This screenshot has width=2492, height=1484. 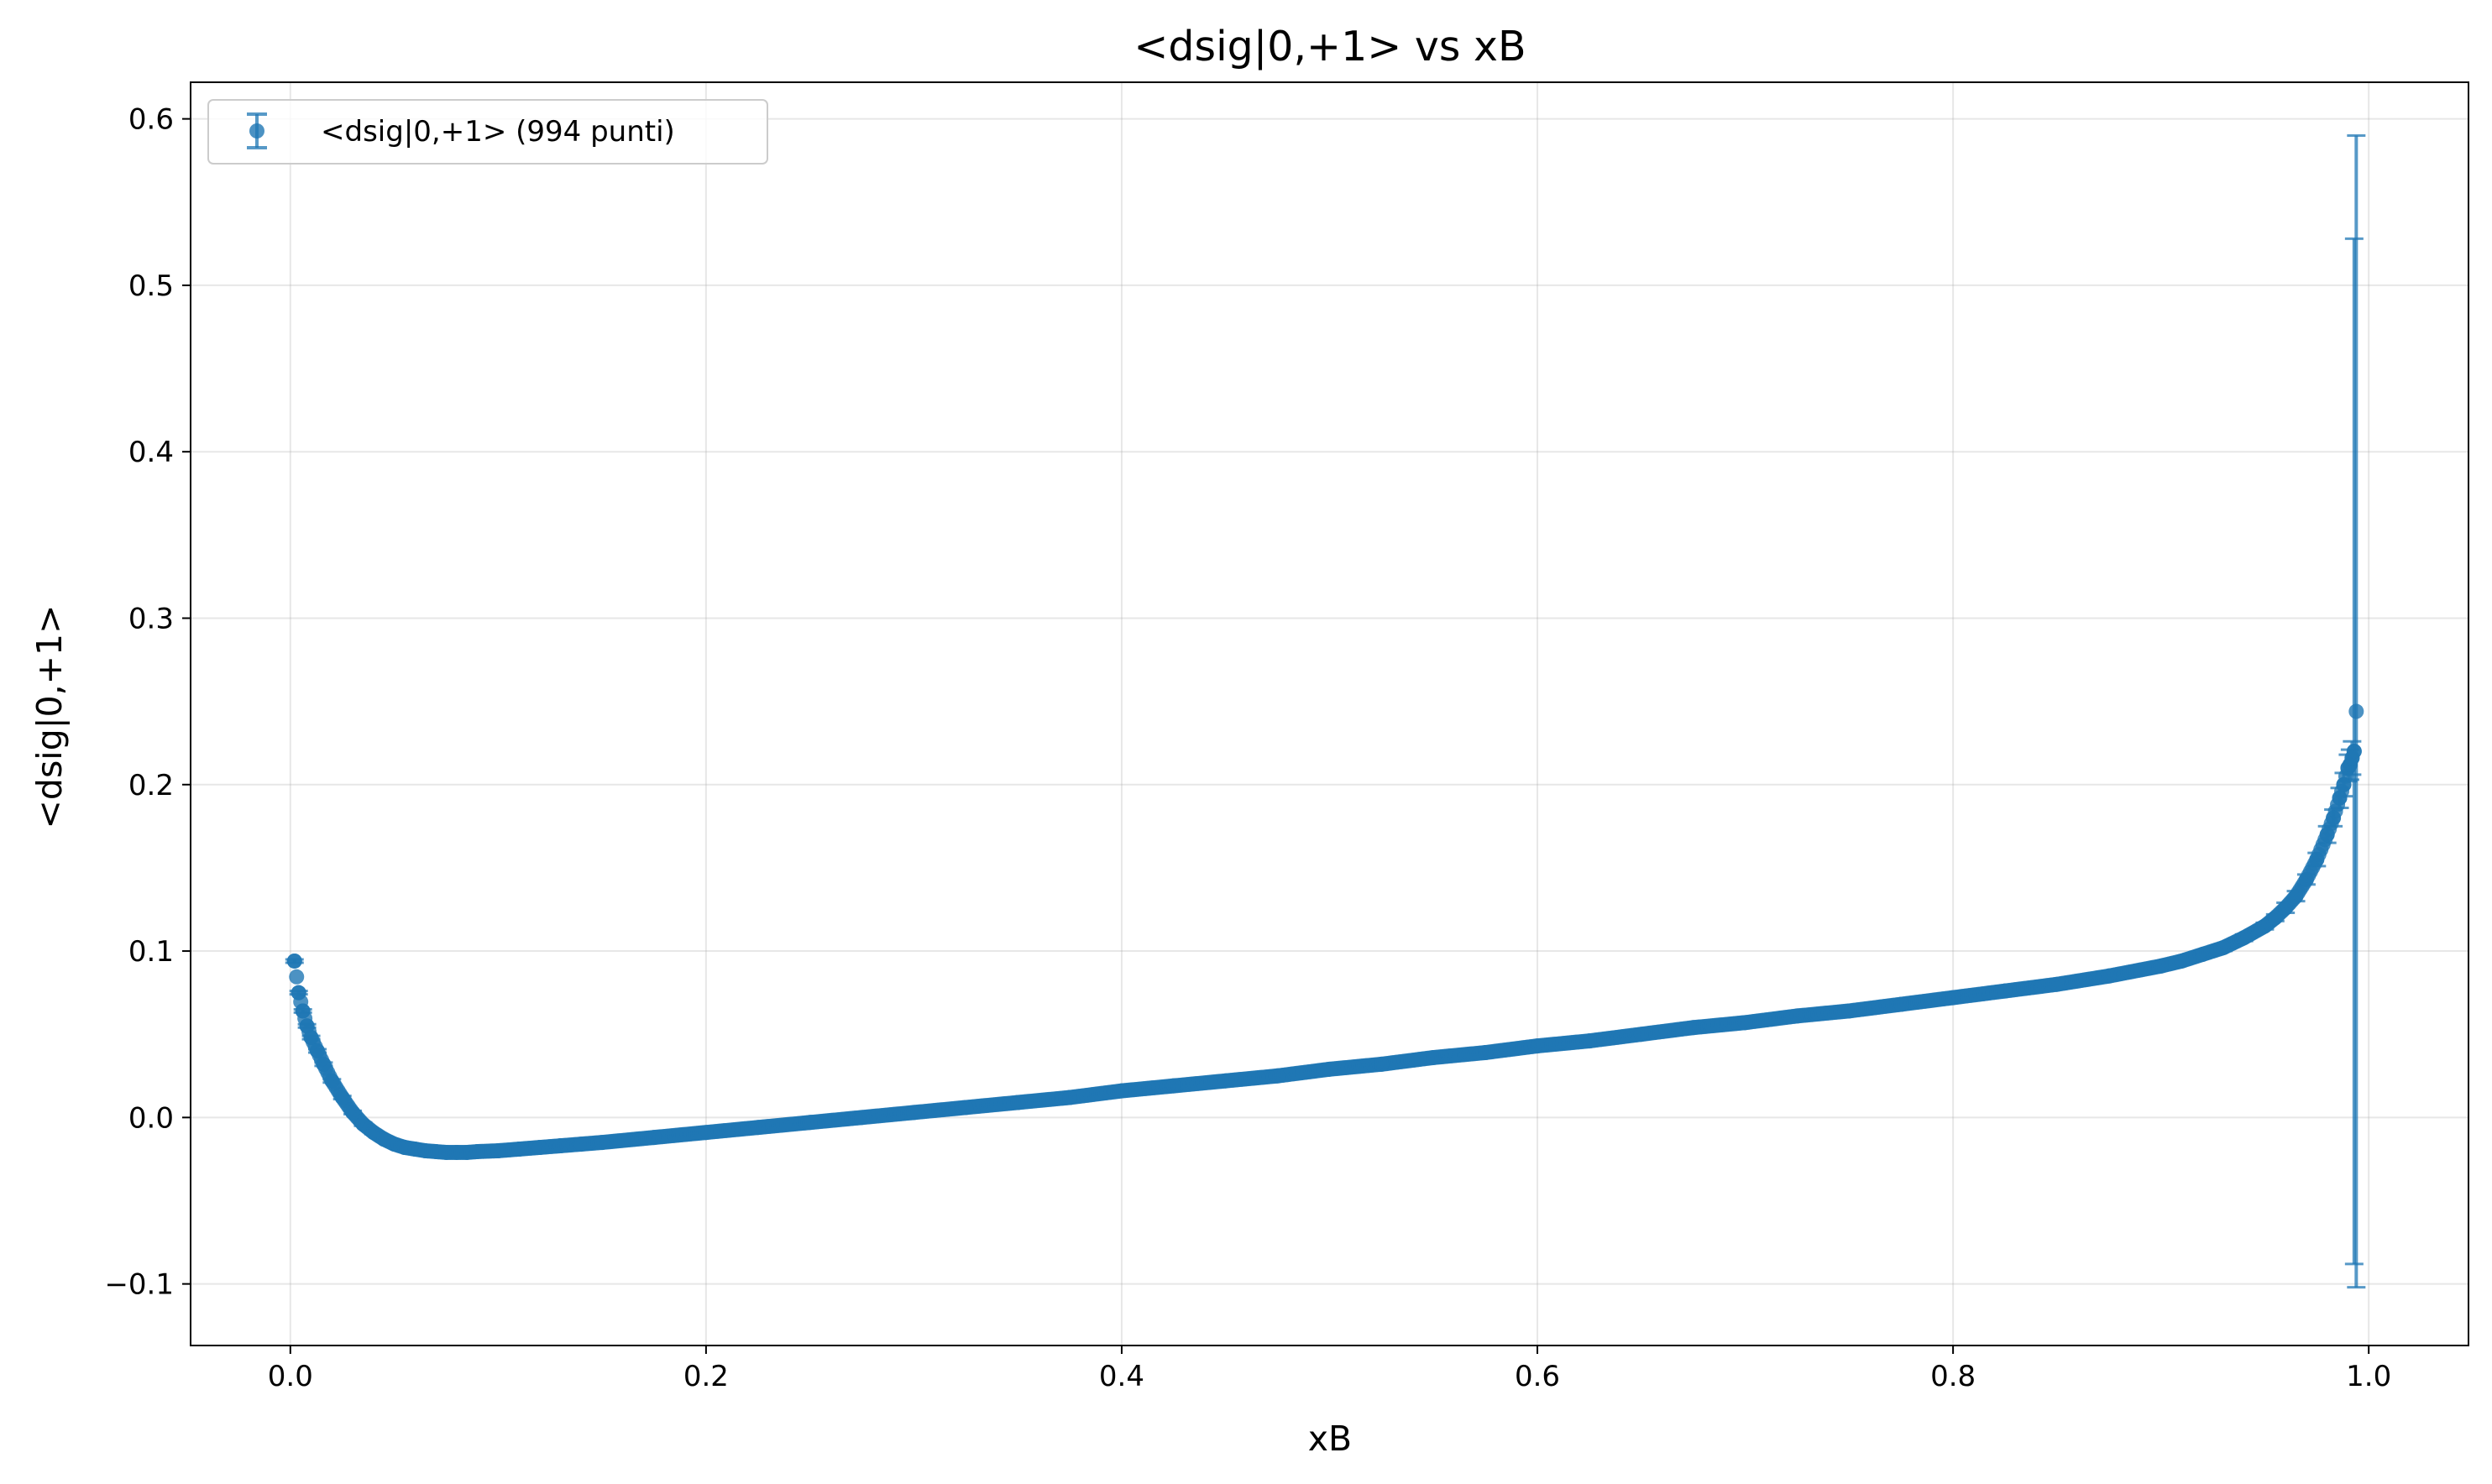 I want to click on x-tick-label: 1.0, so click(x=2368, y=1376).